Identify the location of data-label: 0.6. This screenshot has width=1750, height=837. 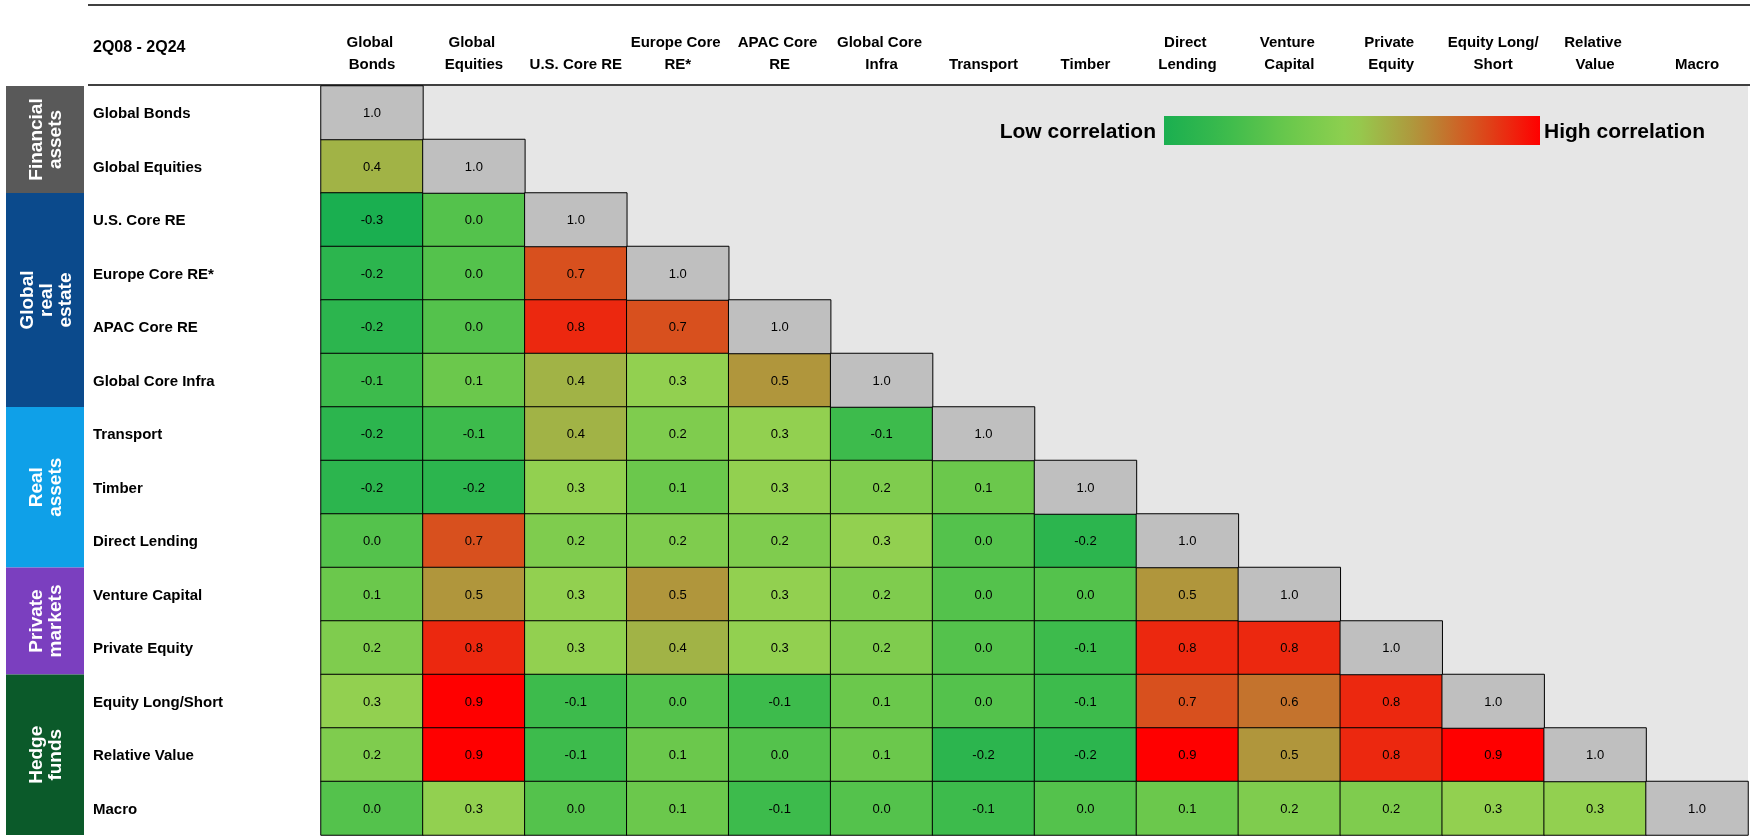
(1289, 701).